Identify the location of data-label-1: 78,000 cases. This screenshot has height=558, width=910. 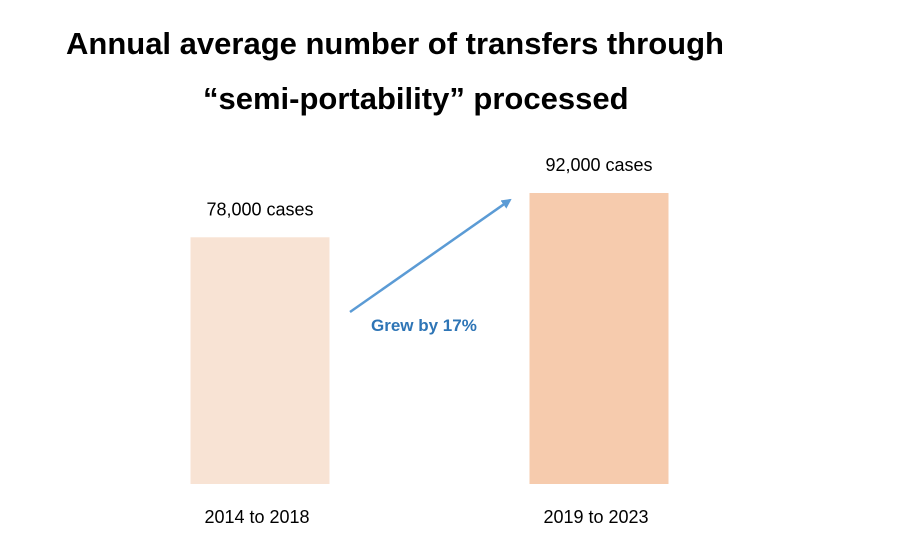
(259, 209).